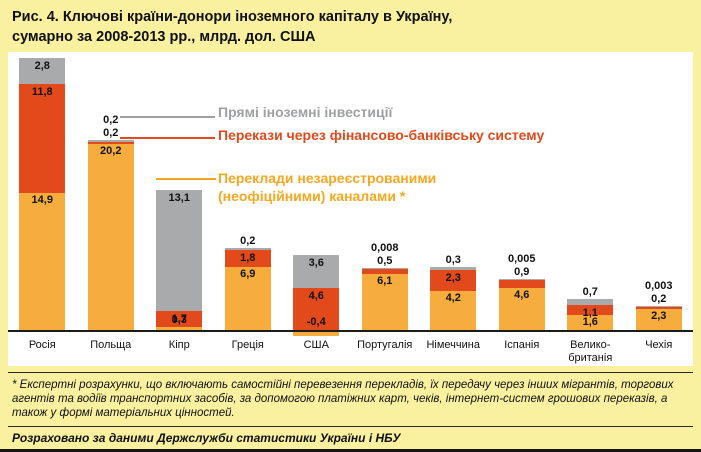 The height and width of the screenshot is (452, 701). What do you see at coordinates (186, 179) in the screenshot?
I see `unofficial-leader-line` at bounding box center [186, 179].